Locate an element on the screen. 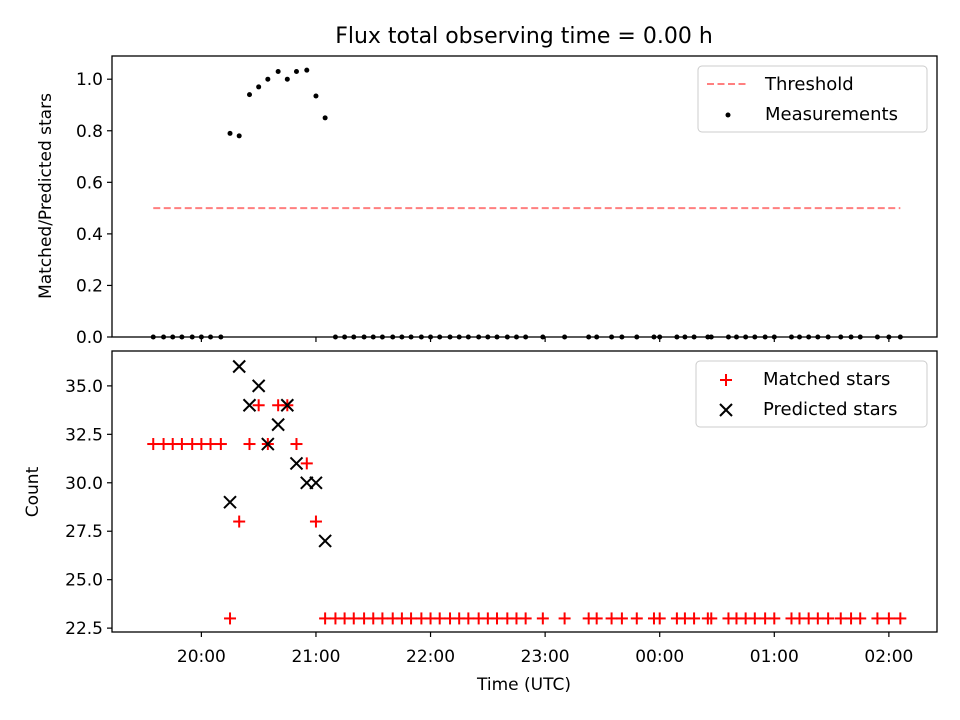 Image resolution: width=960 pixels, height=720 pixels. legend-predicted-swatch is located at coordinates (726, 410).